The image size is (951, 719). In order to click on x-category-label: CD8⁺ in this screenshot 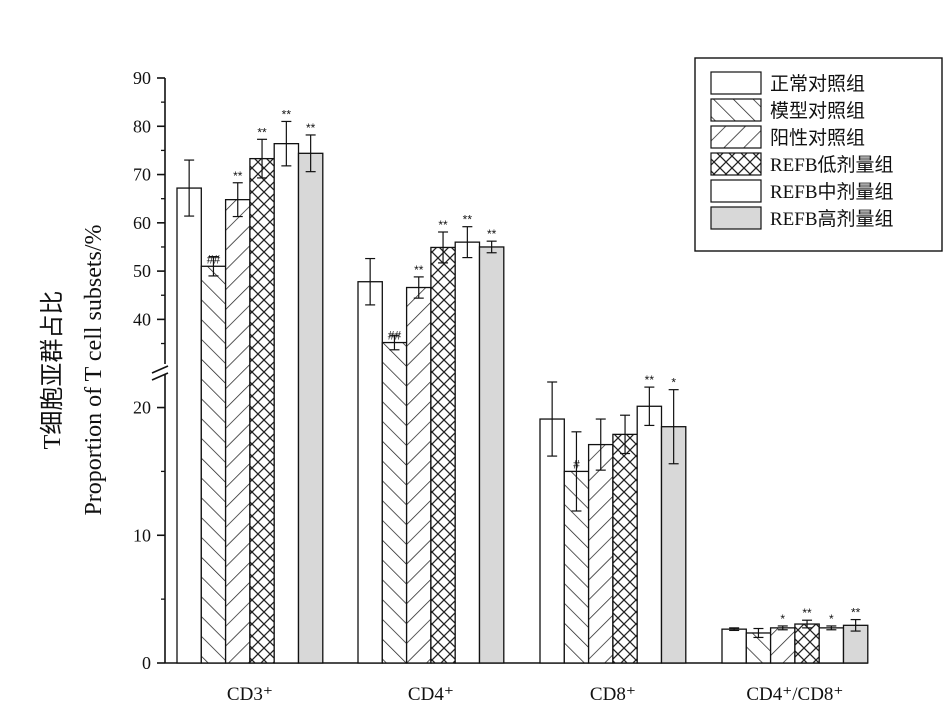, I will do `click(613, 694)`.